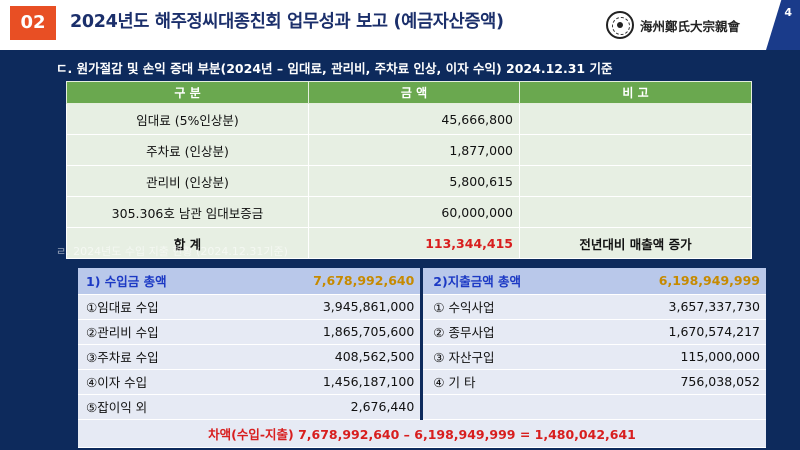 This screenshot has height=450, width=800. I want to click on clan-logo-text: 海州鄭氏大宗親會, so click(690, 26).